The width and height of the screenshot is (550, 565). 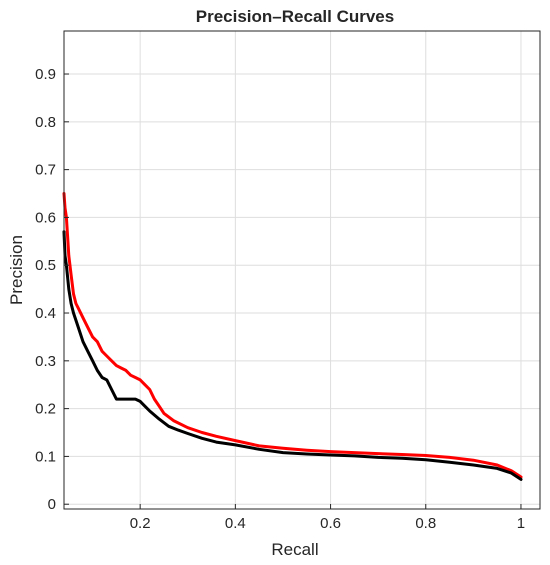 I want to click on y-tick-label: 0, so click(x=52, y=504).